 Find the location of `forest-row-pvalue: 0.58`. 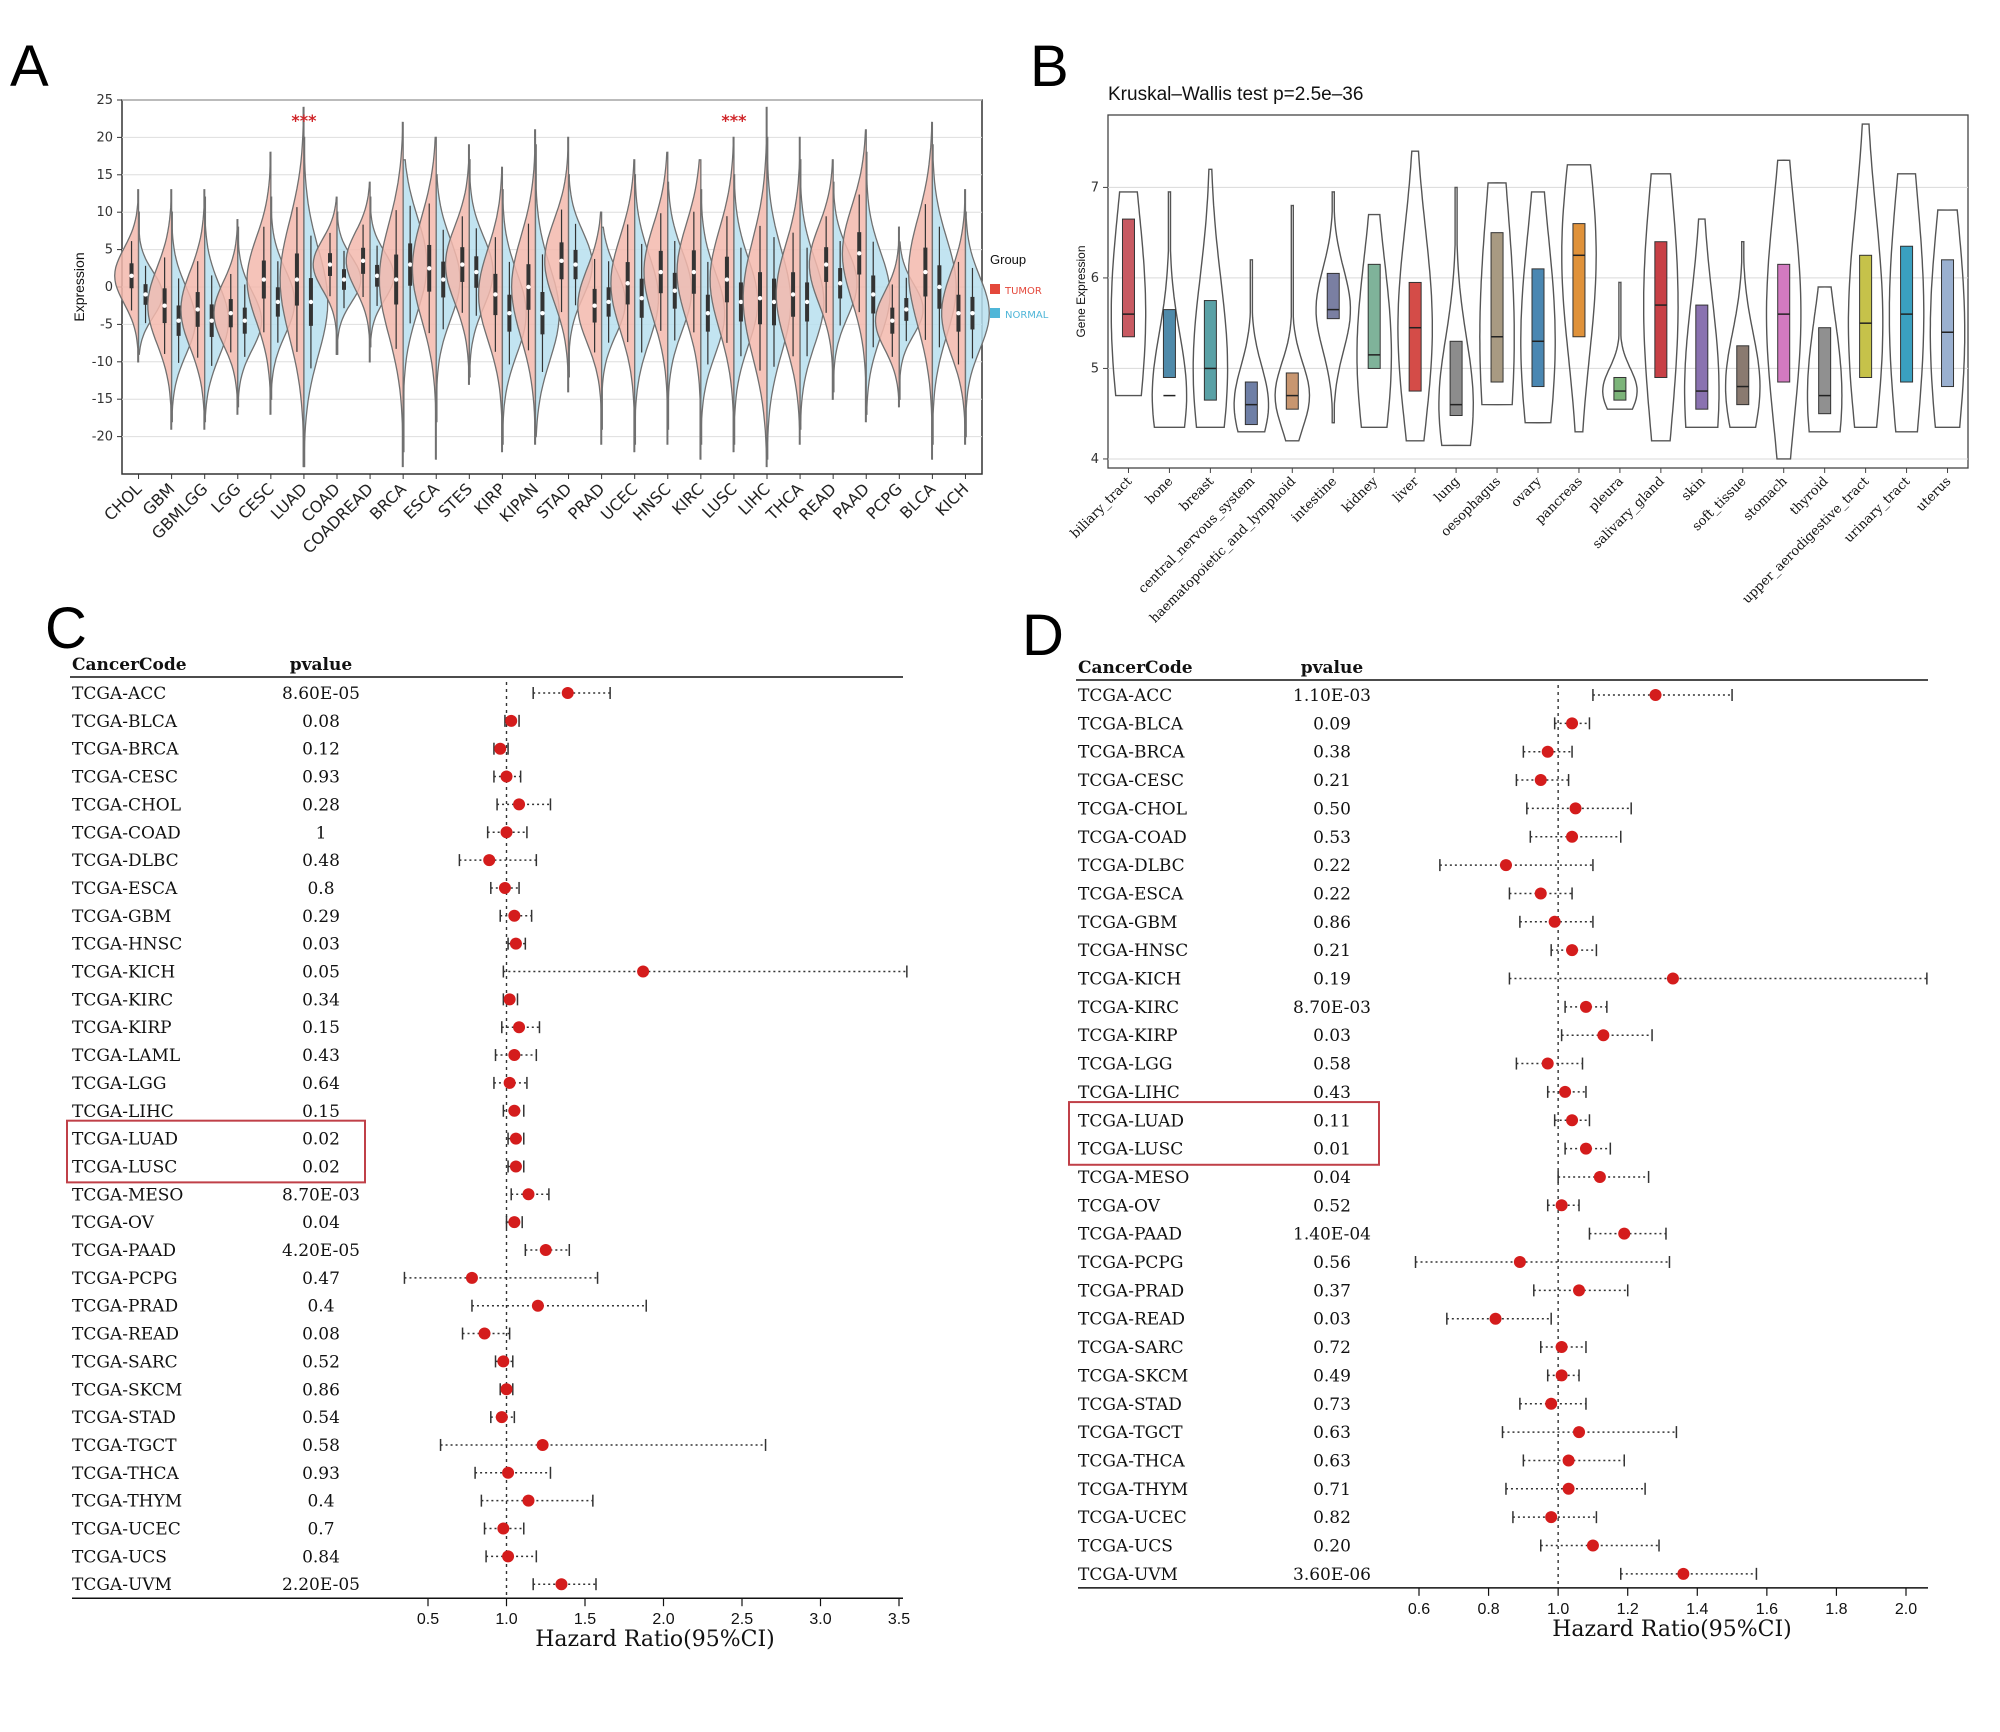

forest-row-pvalue: 0.58 is located at coordinates (321, 1446).